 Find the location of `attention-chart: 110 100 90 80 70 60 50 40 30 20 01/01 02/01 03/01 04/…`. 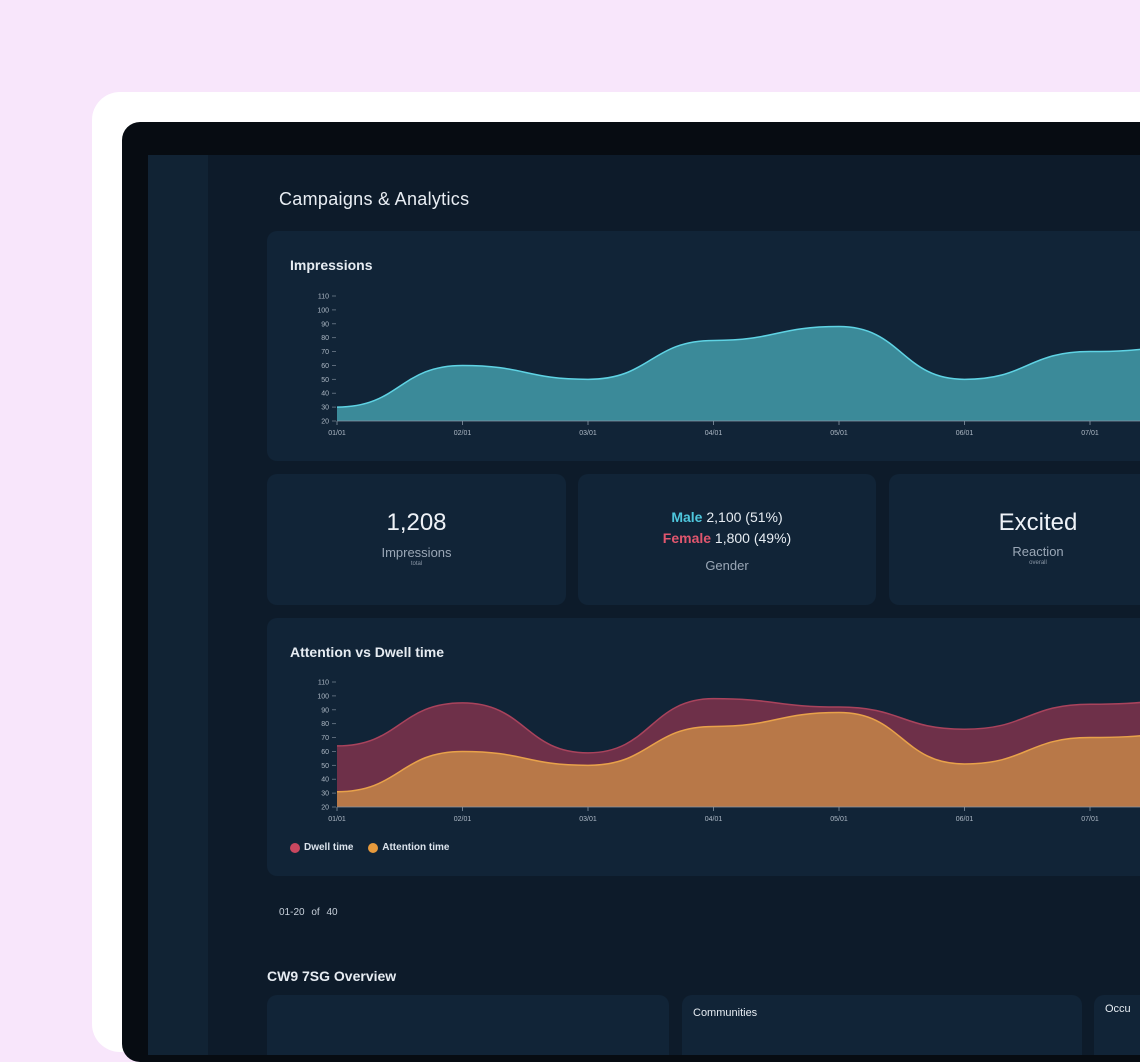

attention-chart: 110 100 90 80 70 60 50 40 30 20 01/01 02/01 03/01 04/… is located at coordinates (728, 751).